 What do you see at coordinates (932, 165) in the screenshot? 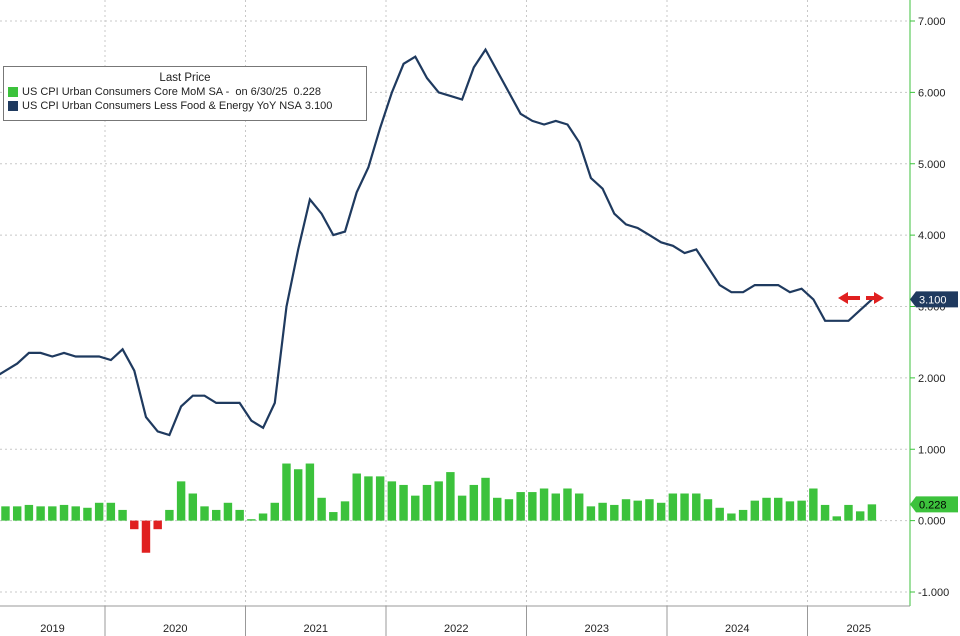
I see `y-tick-label: 5.000` at bounding box center [932, 165].